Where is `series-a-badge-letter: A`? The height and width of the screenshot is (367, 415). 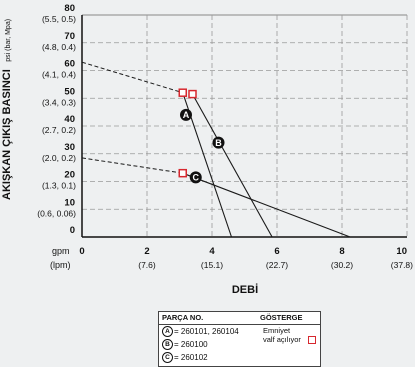
series-a-badge-letter: A is located at coordinates (186, 115).